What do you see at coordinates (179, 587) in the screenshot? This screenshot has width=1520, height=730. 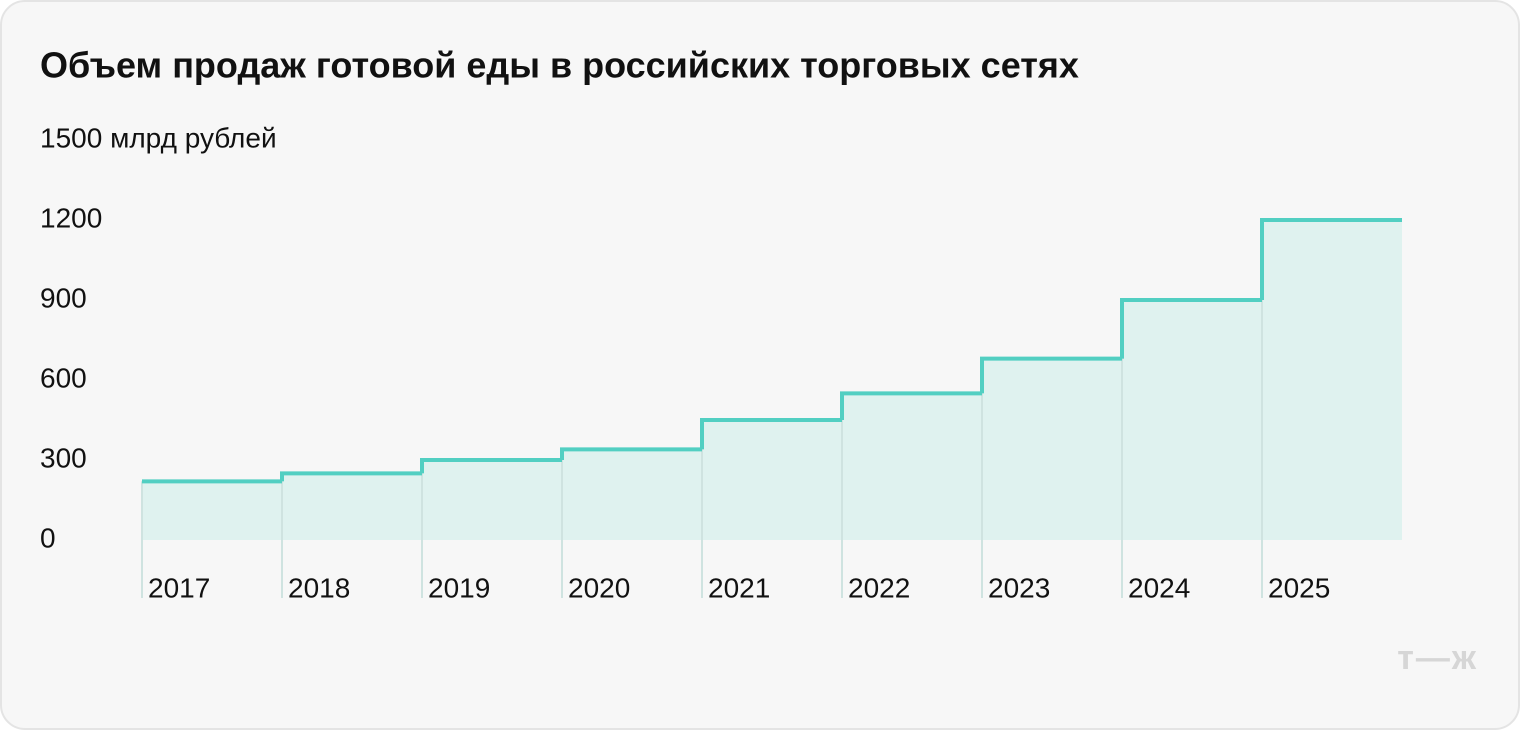 I see `x-tick-label: 2017` at bounding box center [179, 587].